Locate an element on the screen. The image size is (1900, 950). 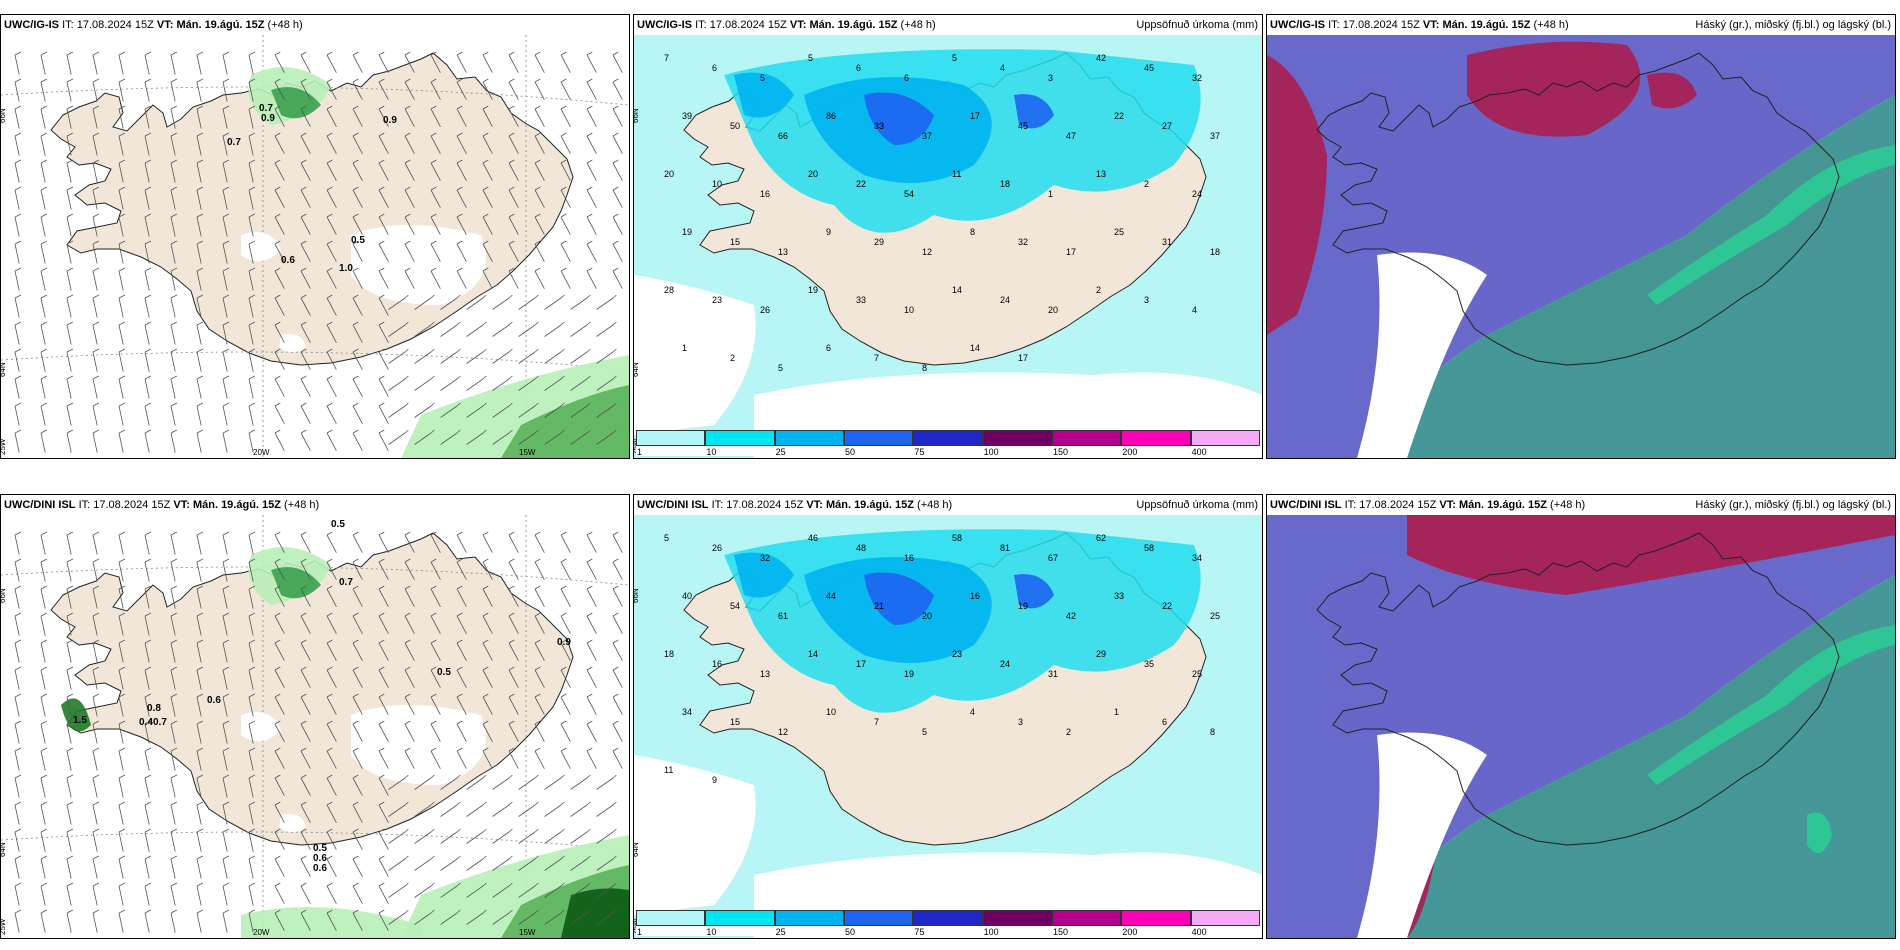
precip-value-label: 44 is located at coordinates (831, 596).